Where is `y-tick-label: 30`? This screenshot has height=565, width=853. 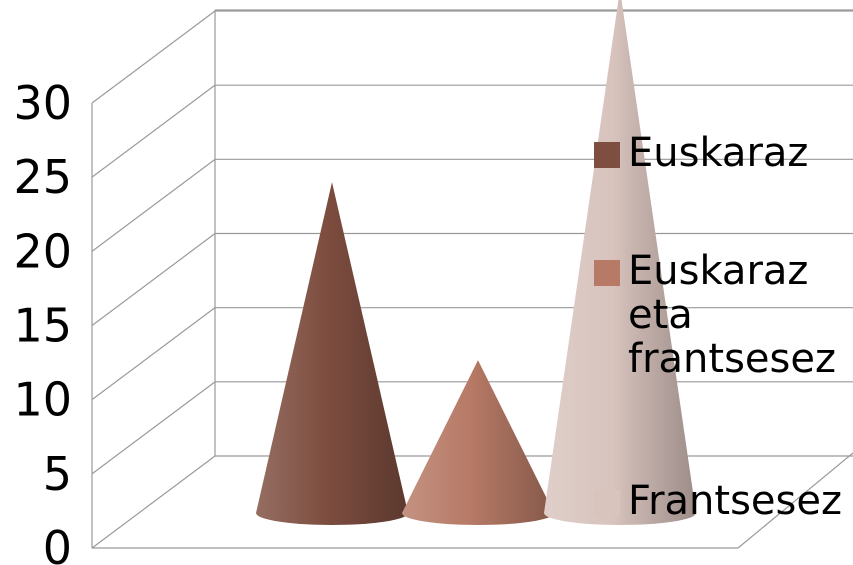
y-tick-label: 30 is located at coordinates (42, 103).